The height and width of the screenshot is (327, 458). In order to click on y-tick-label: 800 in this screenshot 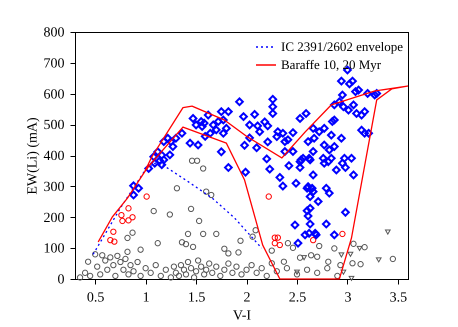, I will do `click(54, 33)`.